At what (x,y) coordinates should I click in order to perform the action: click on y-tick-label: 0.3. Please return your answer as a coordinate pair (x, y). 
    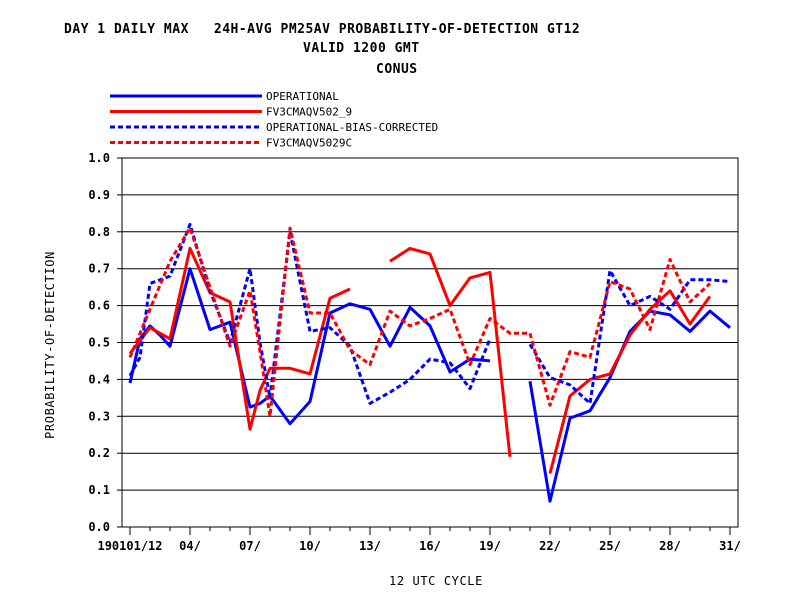
    Looking at the image, I should click on (99, 416).